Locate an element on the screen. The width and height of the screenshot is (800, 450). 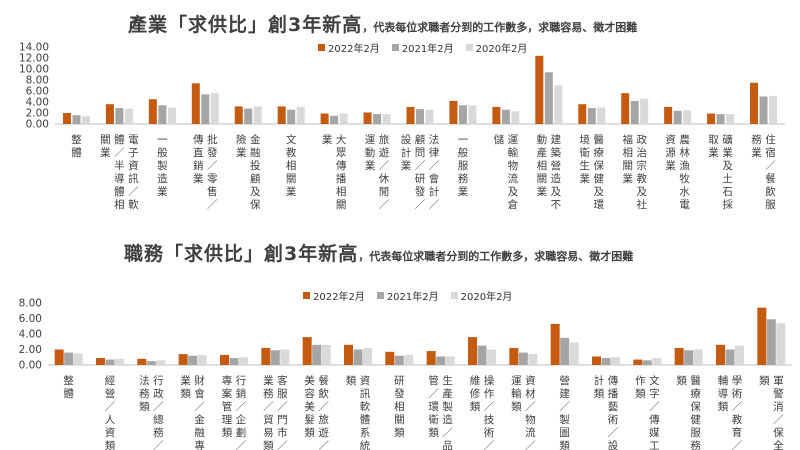
category-label-char: 導 is located at coordinates (119, 178).